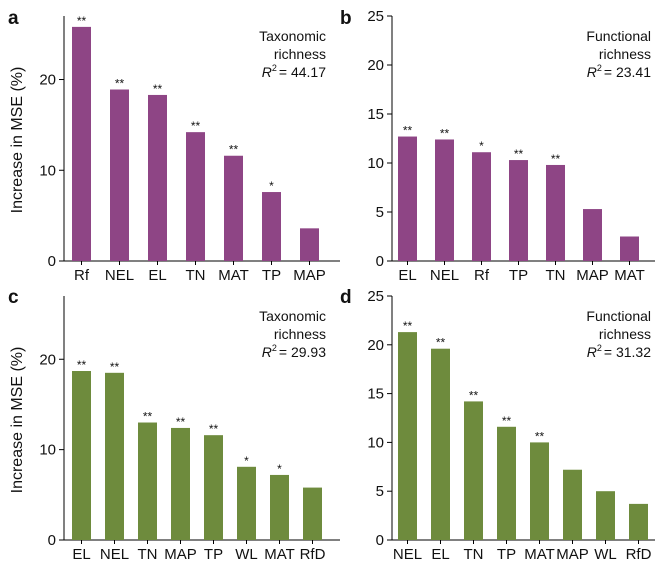 The height and width of the screenshot is (562, 659). I want to click on panel-letter: b, so click(346, 18).